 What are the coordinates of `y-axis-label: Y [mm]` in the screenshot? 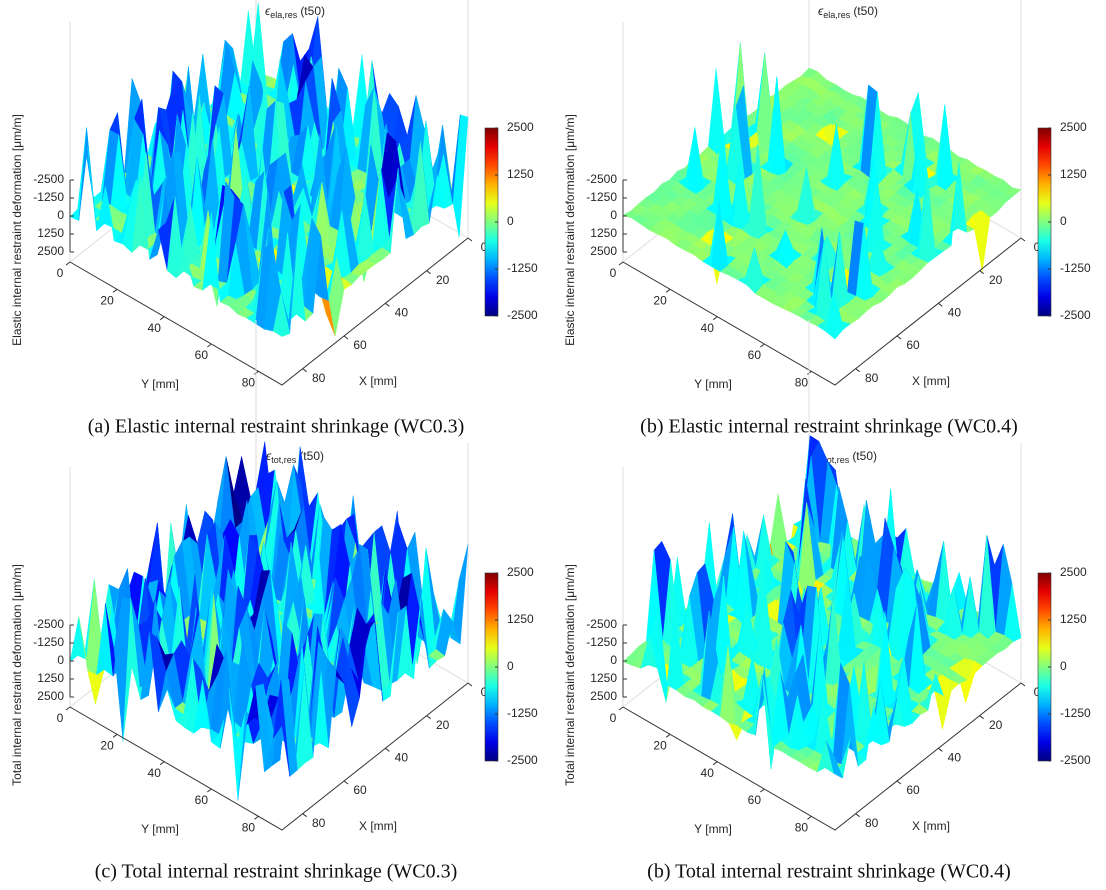 It's located at (160, 829).